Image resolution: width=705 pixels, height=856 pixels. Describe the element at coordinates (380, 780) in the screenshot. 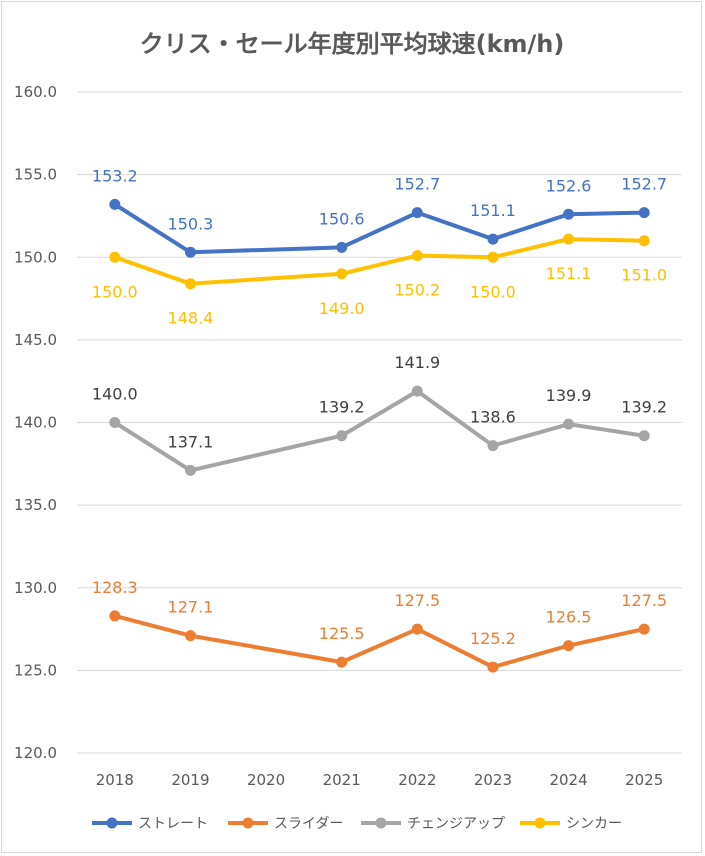

I see `x-axis-ticks: 2018 2019 2020 2021 2022 2023 2024 2025` at that location.